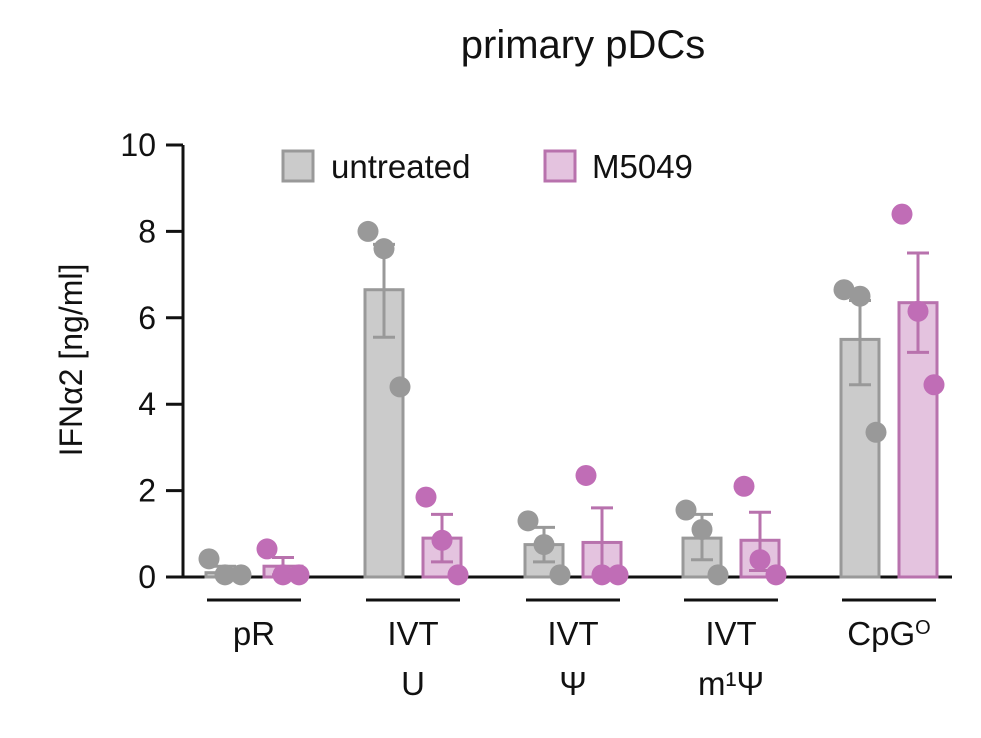 Image resolution: width=981 pixels, height=738 pixels. What do you see at coordinates (923, 628) in the screenshot?
I see `category-label-superscript: O` at bounding box center [923, 628].